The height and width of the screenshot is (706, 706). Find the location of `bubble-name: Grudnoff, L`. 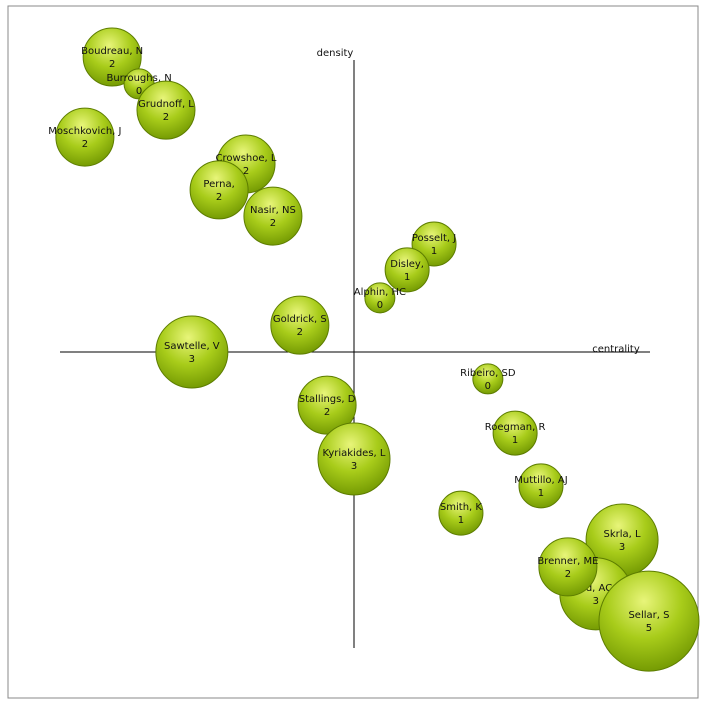

bubble-name: Grudnoff, L is located at coordinates (166, 104).